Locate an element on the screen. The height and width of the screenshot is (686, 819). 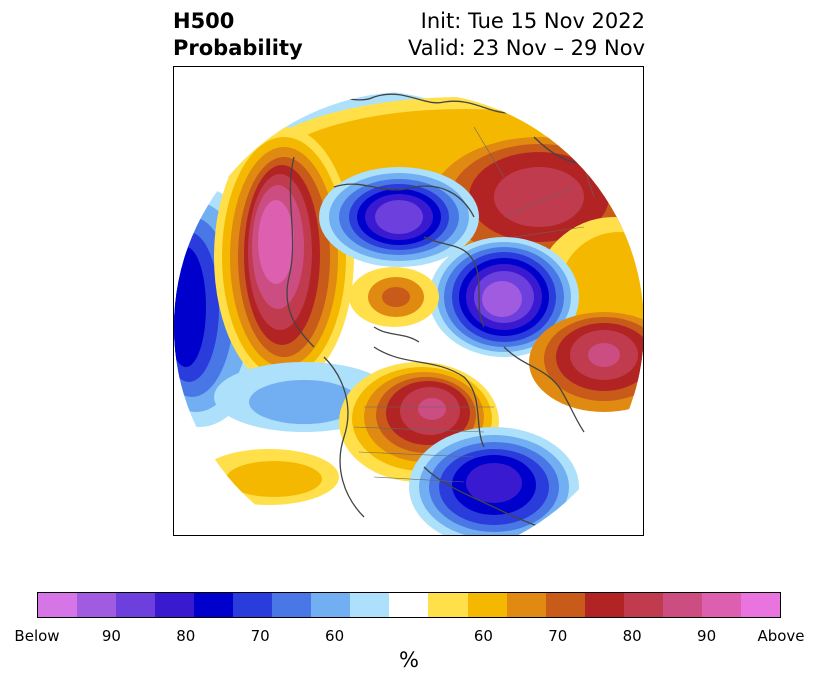
colorbar-tick-label: Below is located at coordinates (37, 636).